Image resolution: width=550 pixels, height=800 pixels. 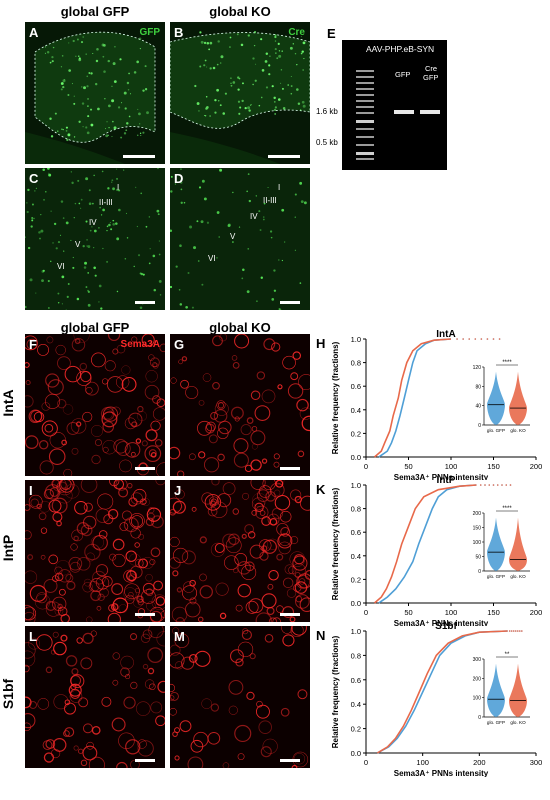 What do you see at coordinates (445, 334) in the screenshot?
I see `chart-title: IntA` at bounding box center [445, 334].